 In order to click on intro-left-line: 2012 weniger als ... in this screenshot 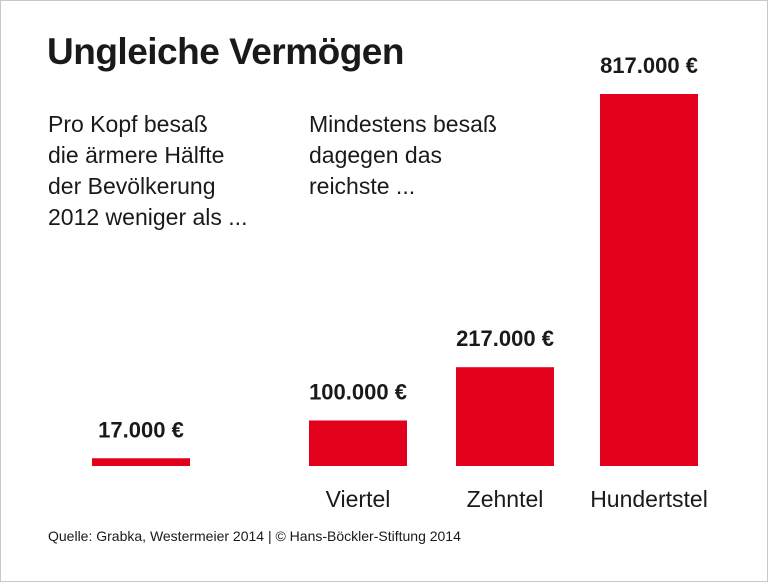, I will do `click(148, 217)`.